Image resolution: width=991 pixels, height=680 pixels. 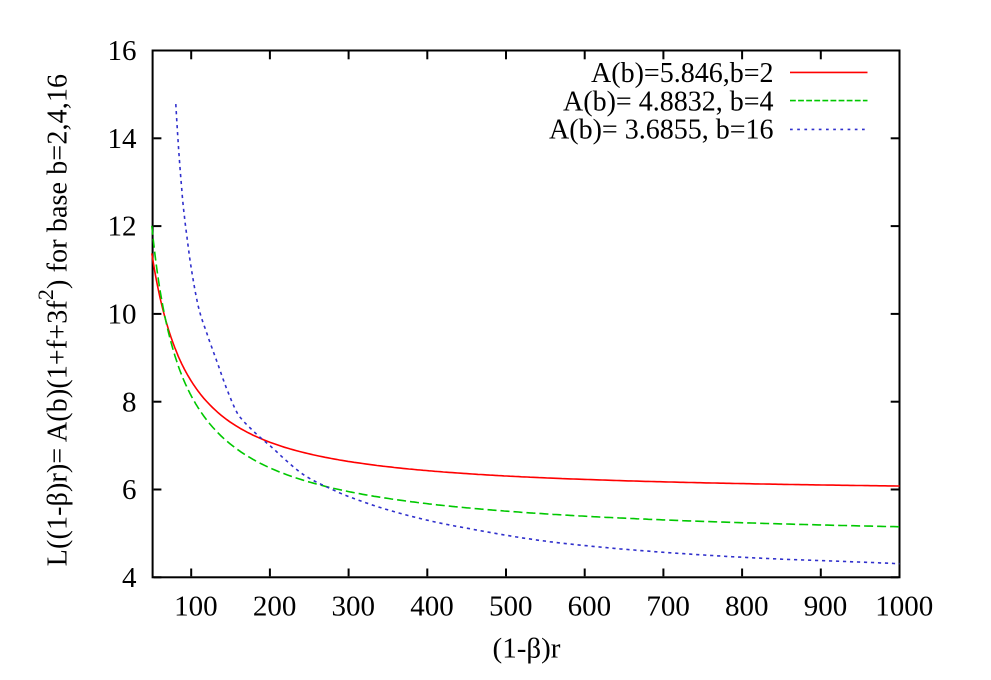 What do you see at coordinates (668, 101) in the screenshot?
I see `svg-text: A(b)= 4.8832, b=4` at bounding box center [668, 101].